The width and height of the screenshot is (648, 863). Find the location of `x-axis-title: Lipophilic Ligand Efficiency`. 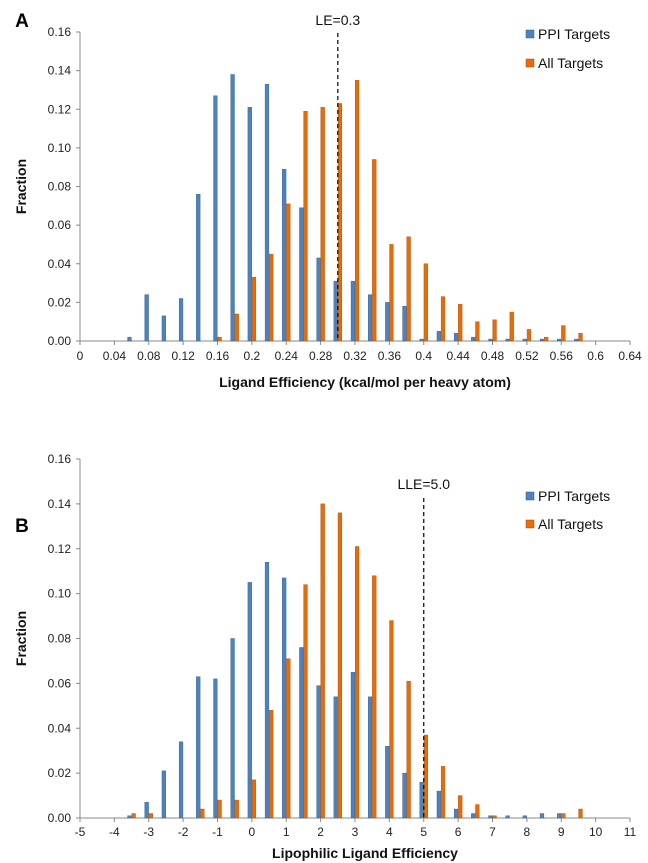

x-axis-title: Lipophilic Ligand Efficiency is located at coordinates (365, 853).